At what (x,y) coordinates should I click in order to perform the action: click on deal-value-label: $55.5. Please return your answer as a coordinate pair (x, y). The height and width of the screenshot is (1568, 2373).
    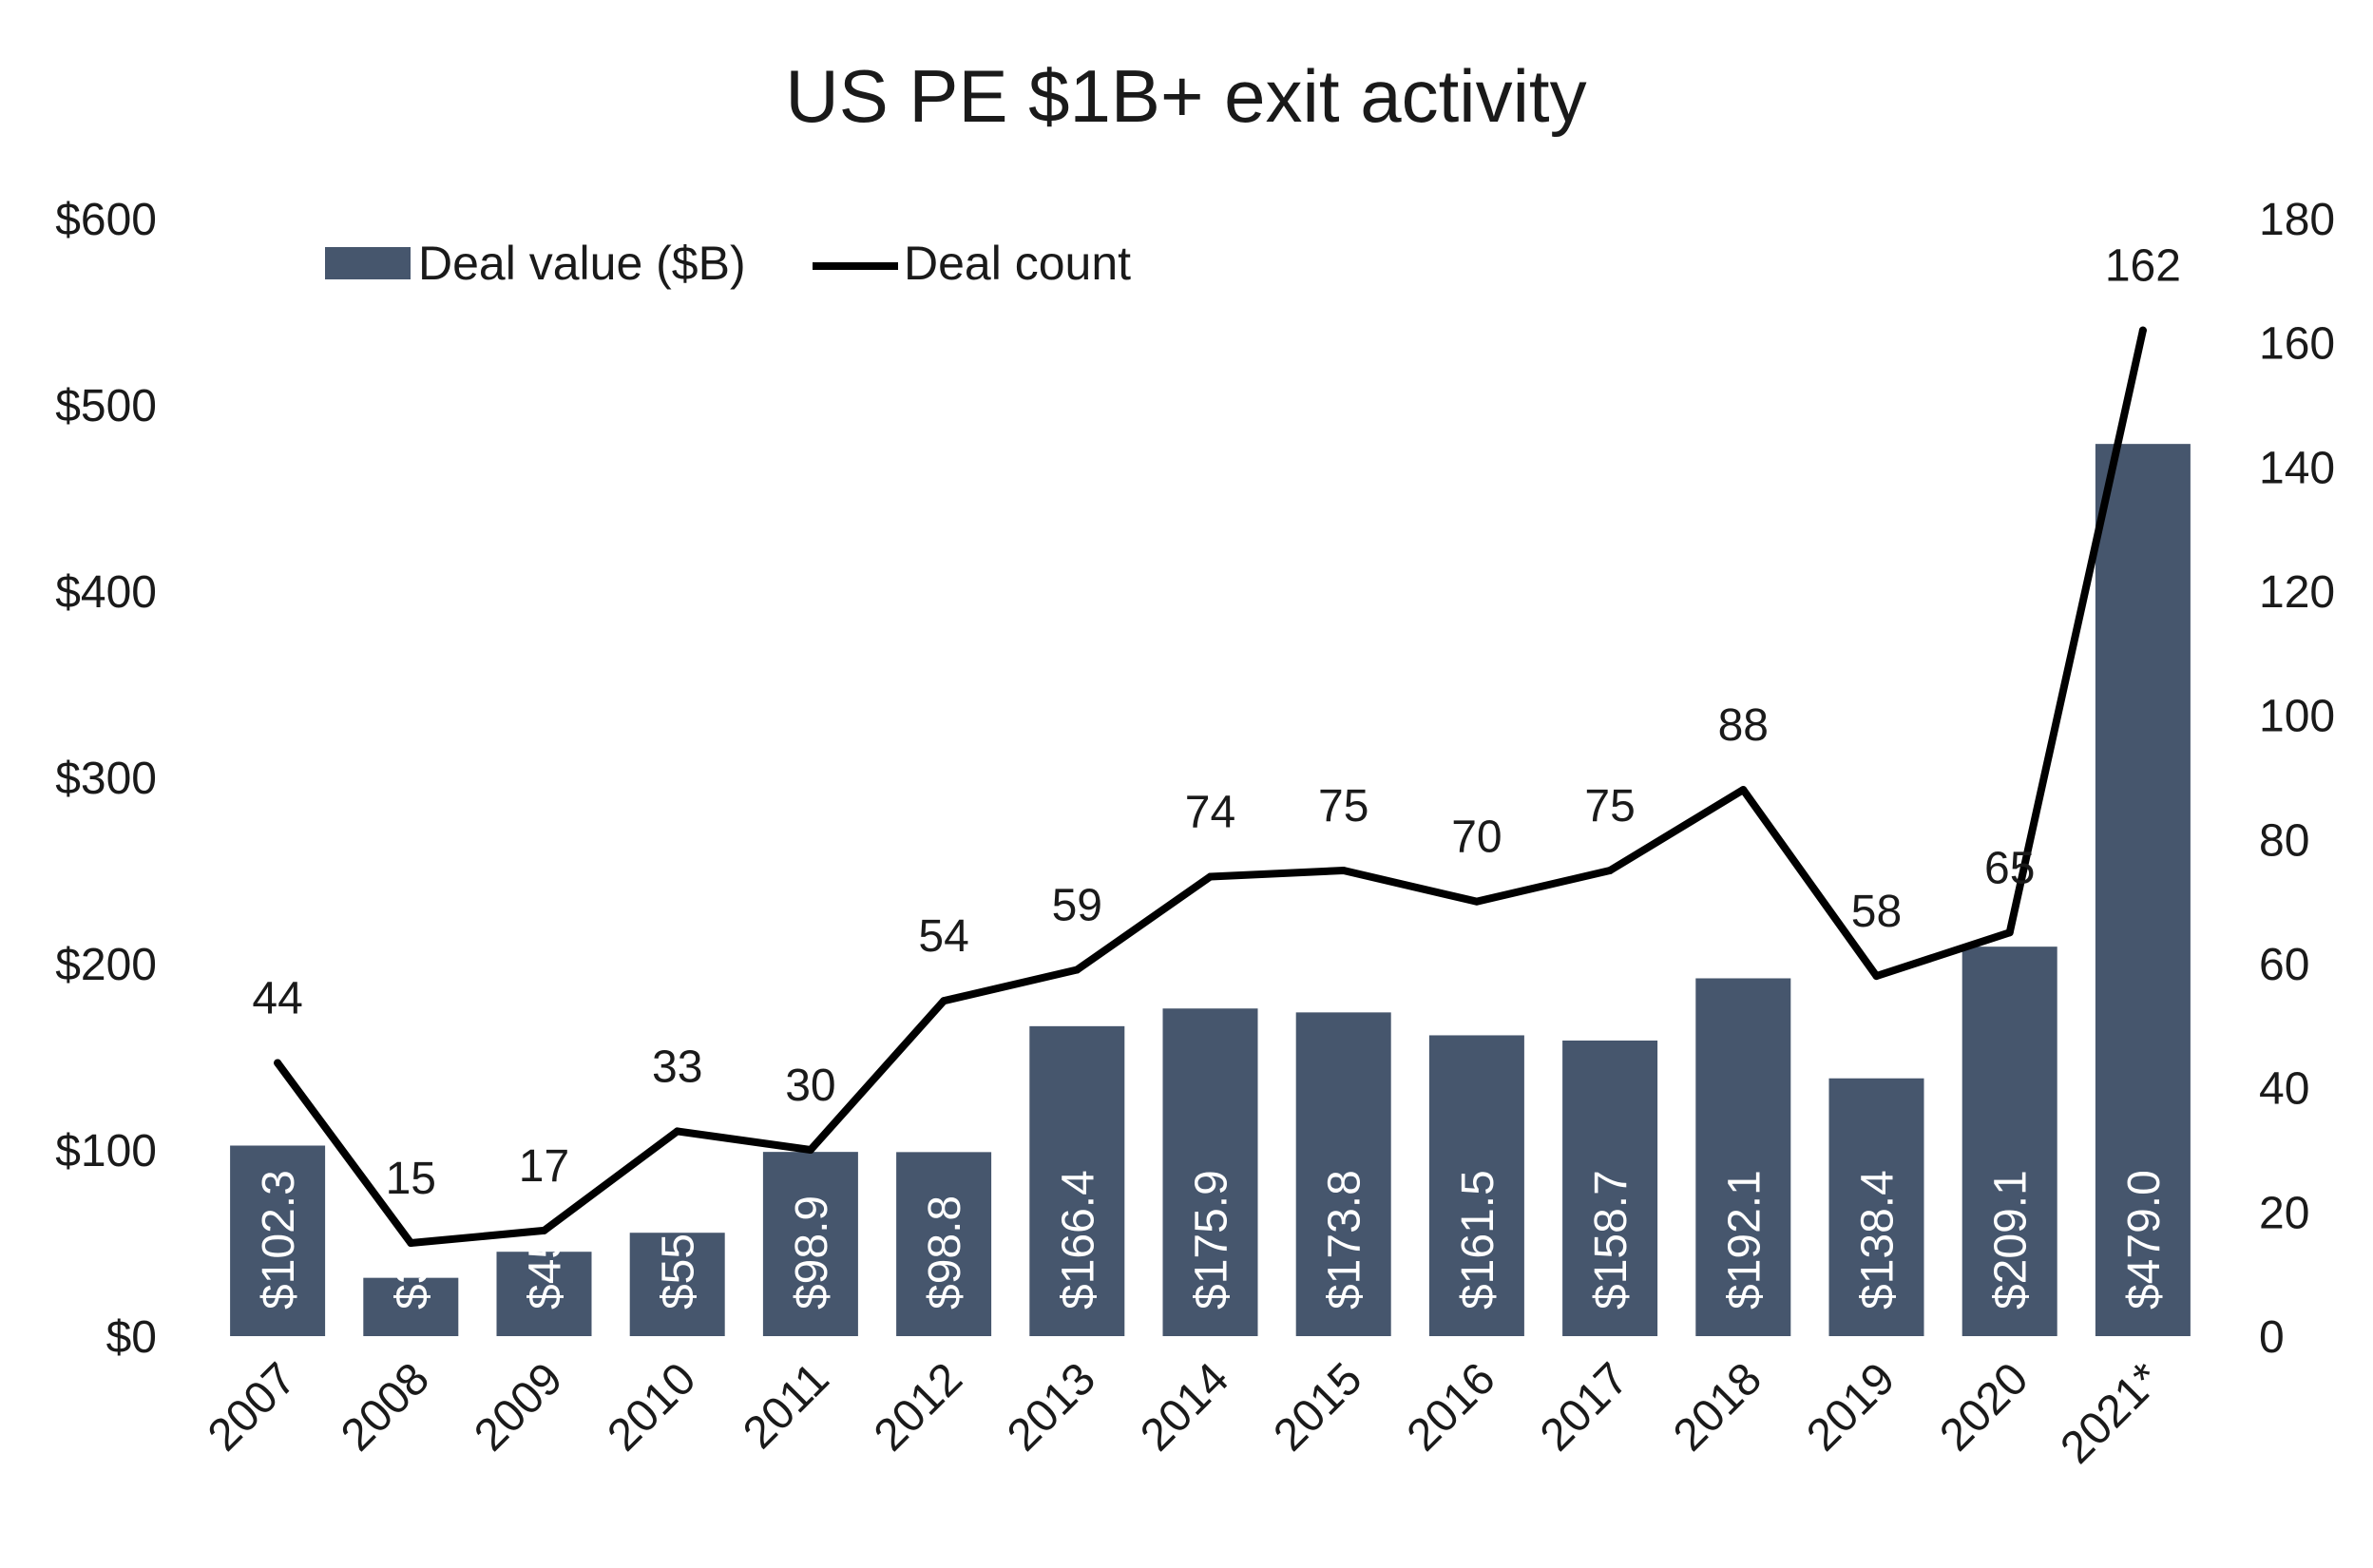
    Looking at the image, I should click on (679, 1253).